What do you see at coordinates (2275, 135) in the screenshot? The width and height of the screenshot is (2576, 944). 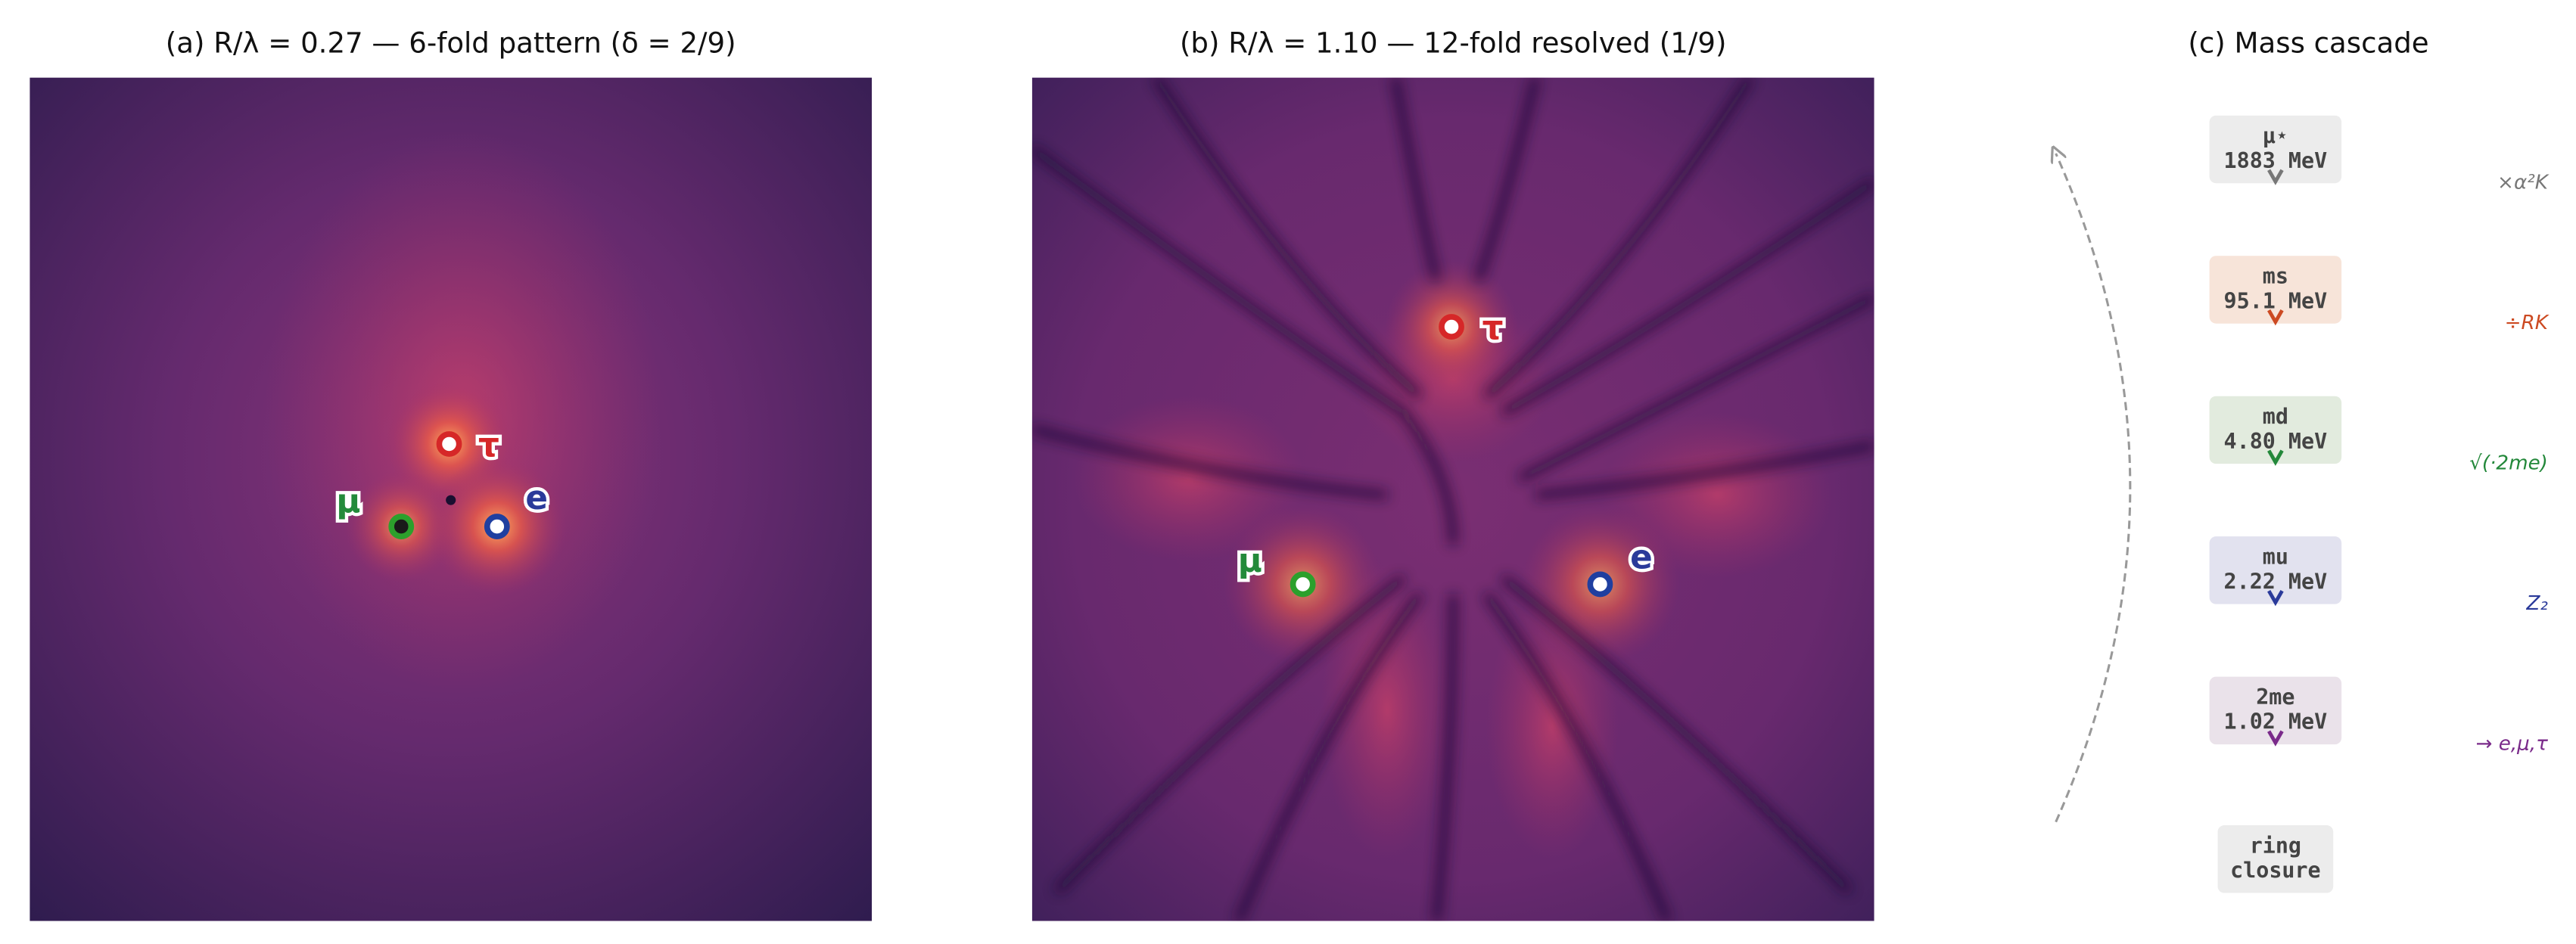 I see `box-label: μ⋆` at bounding box center [2275, 135].